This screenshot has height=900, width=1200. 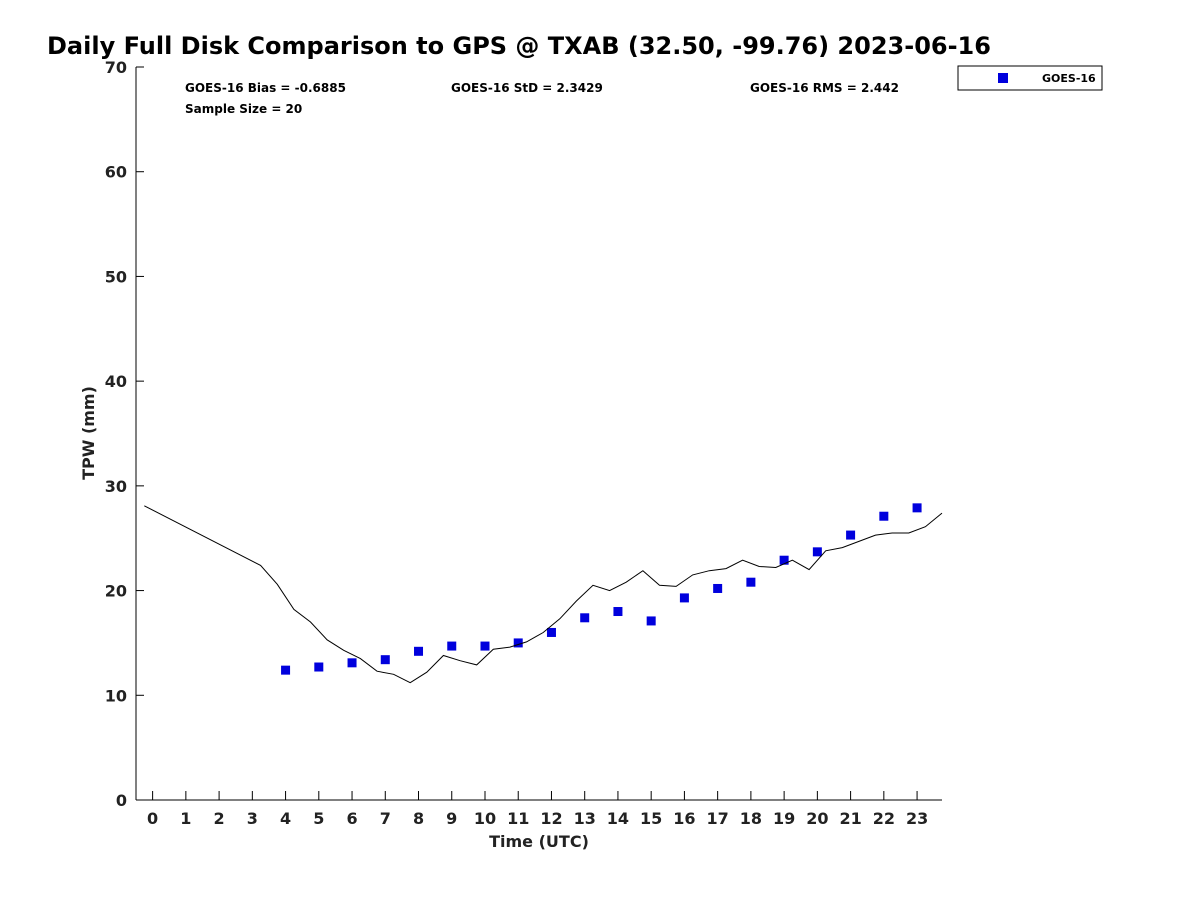 I want to click on y-tick-label: 20, so click(x=116, y=591).